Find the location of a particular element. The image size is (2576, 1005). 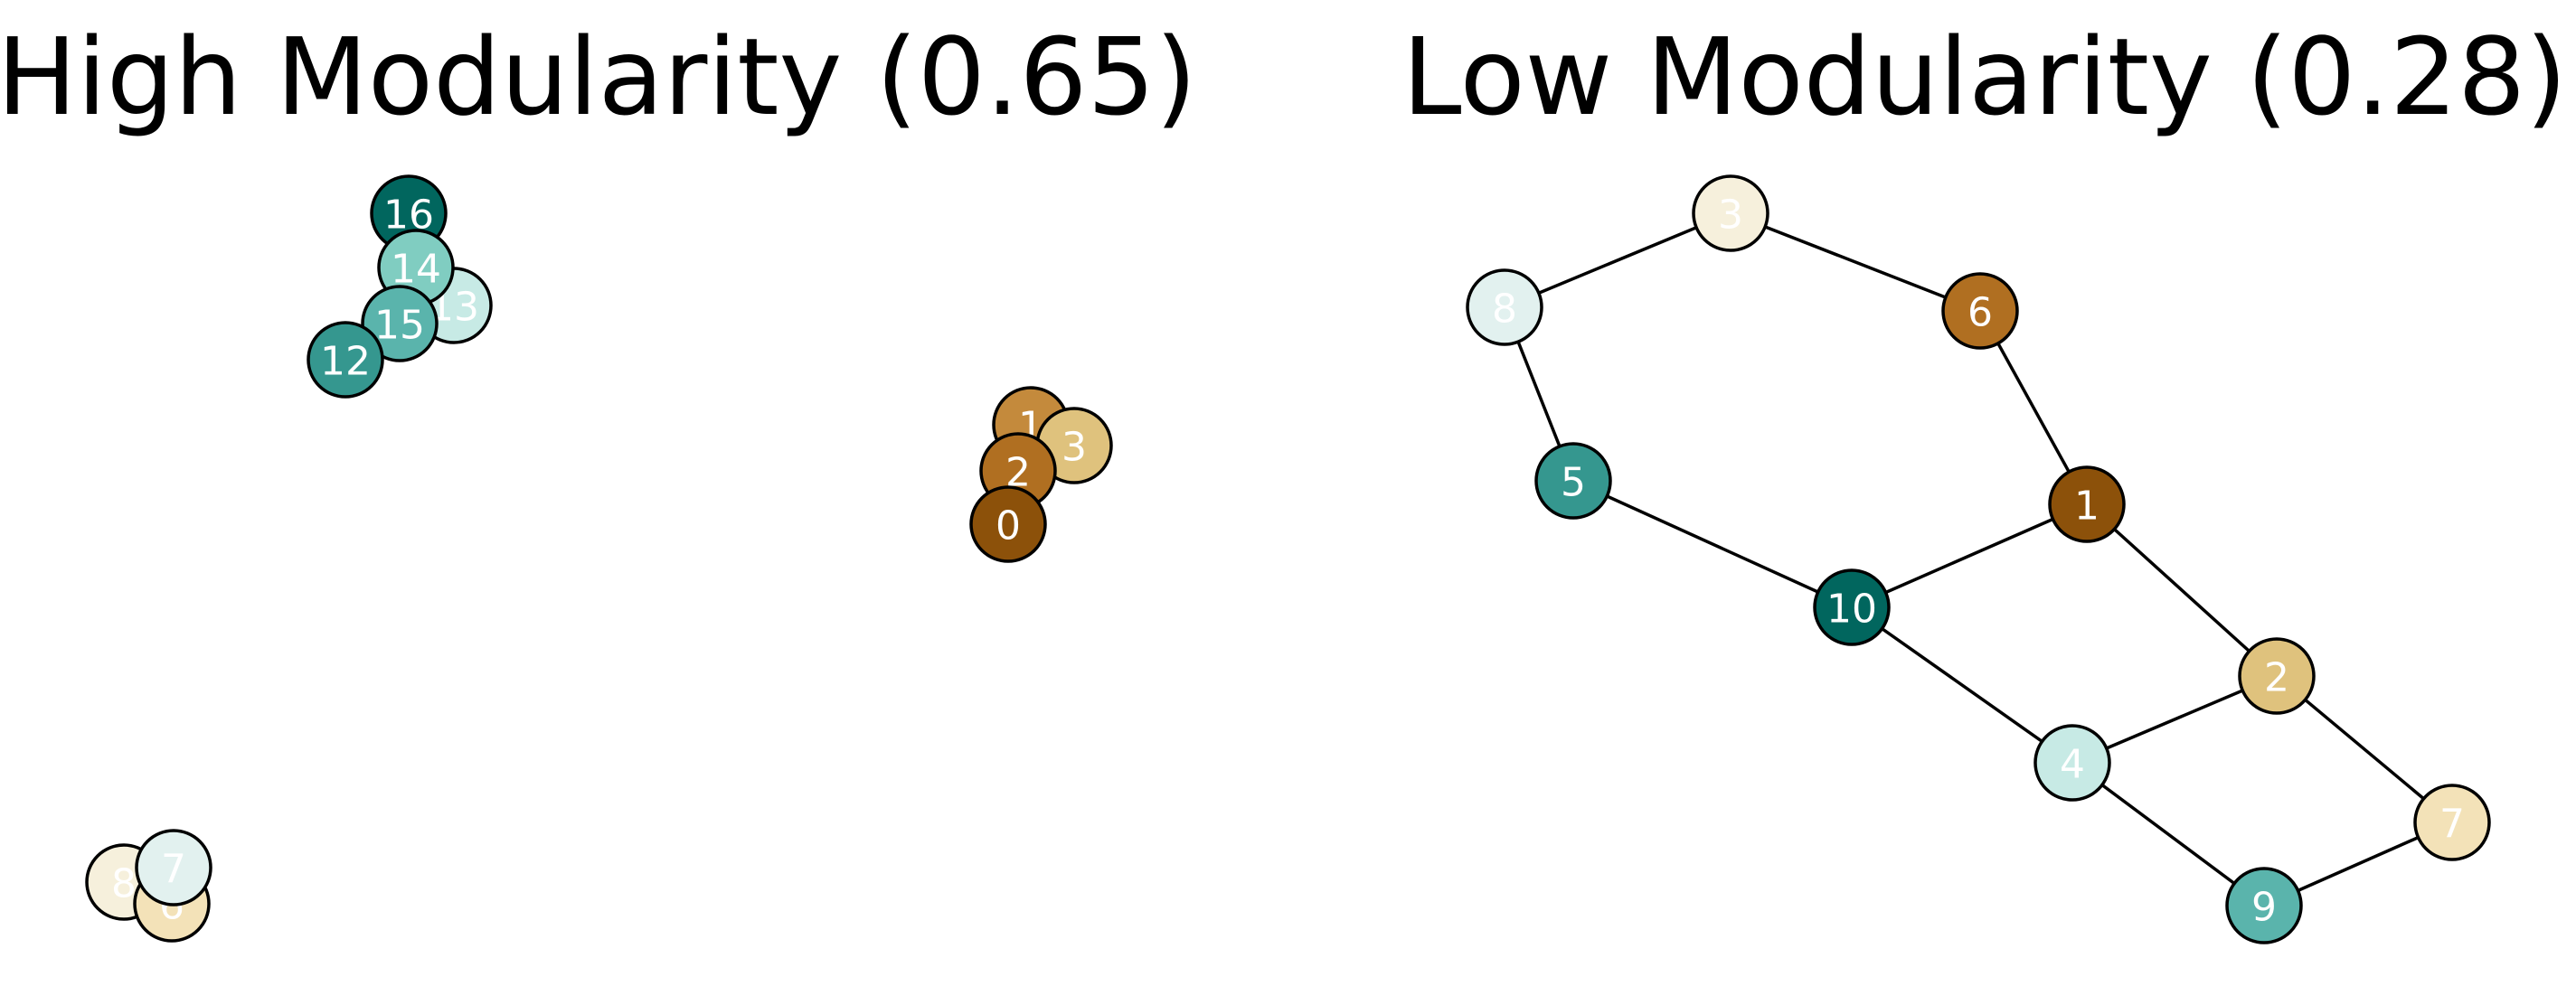

panel-title-low-modularity: Low Modularity (0.28) is located at coordinates (1984, 77).